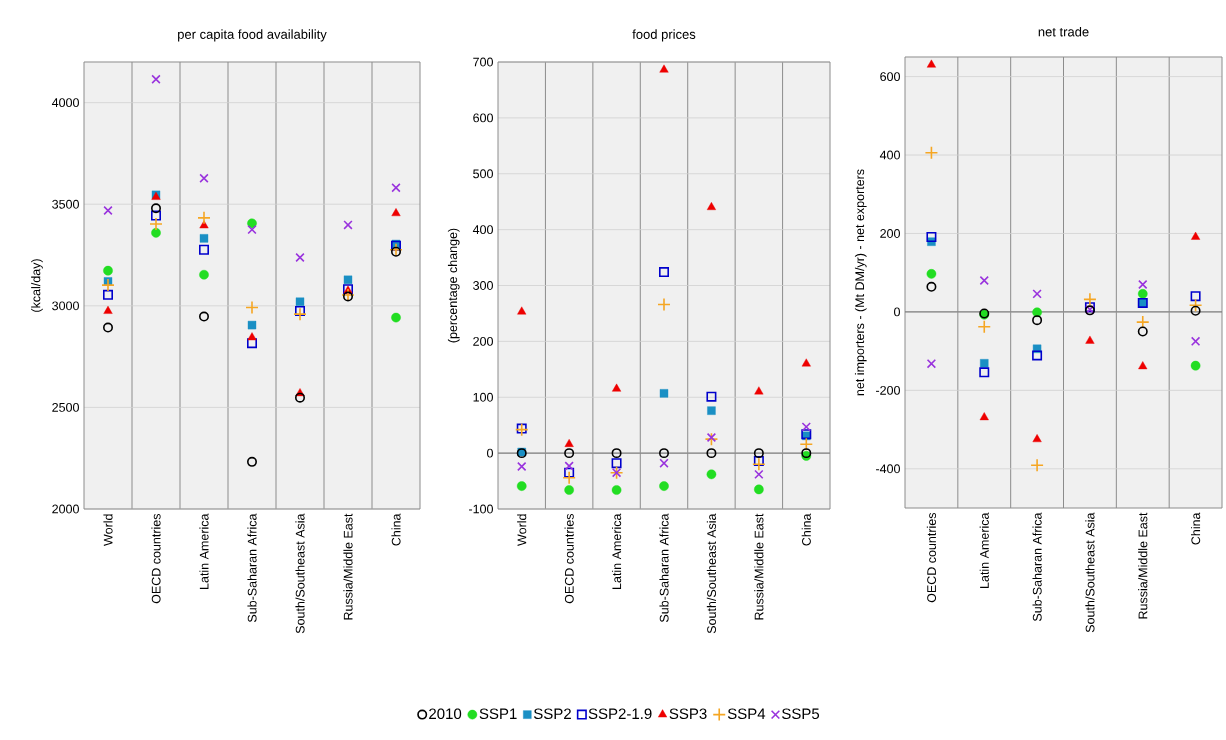  Describe the element at coordinates (65, 306) in the screenshot. I see `y-tick-label: 3000` at that location.